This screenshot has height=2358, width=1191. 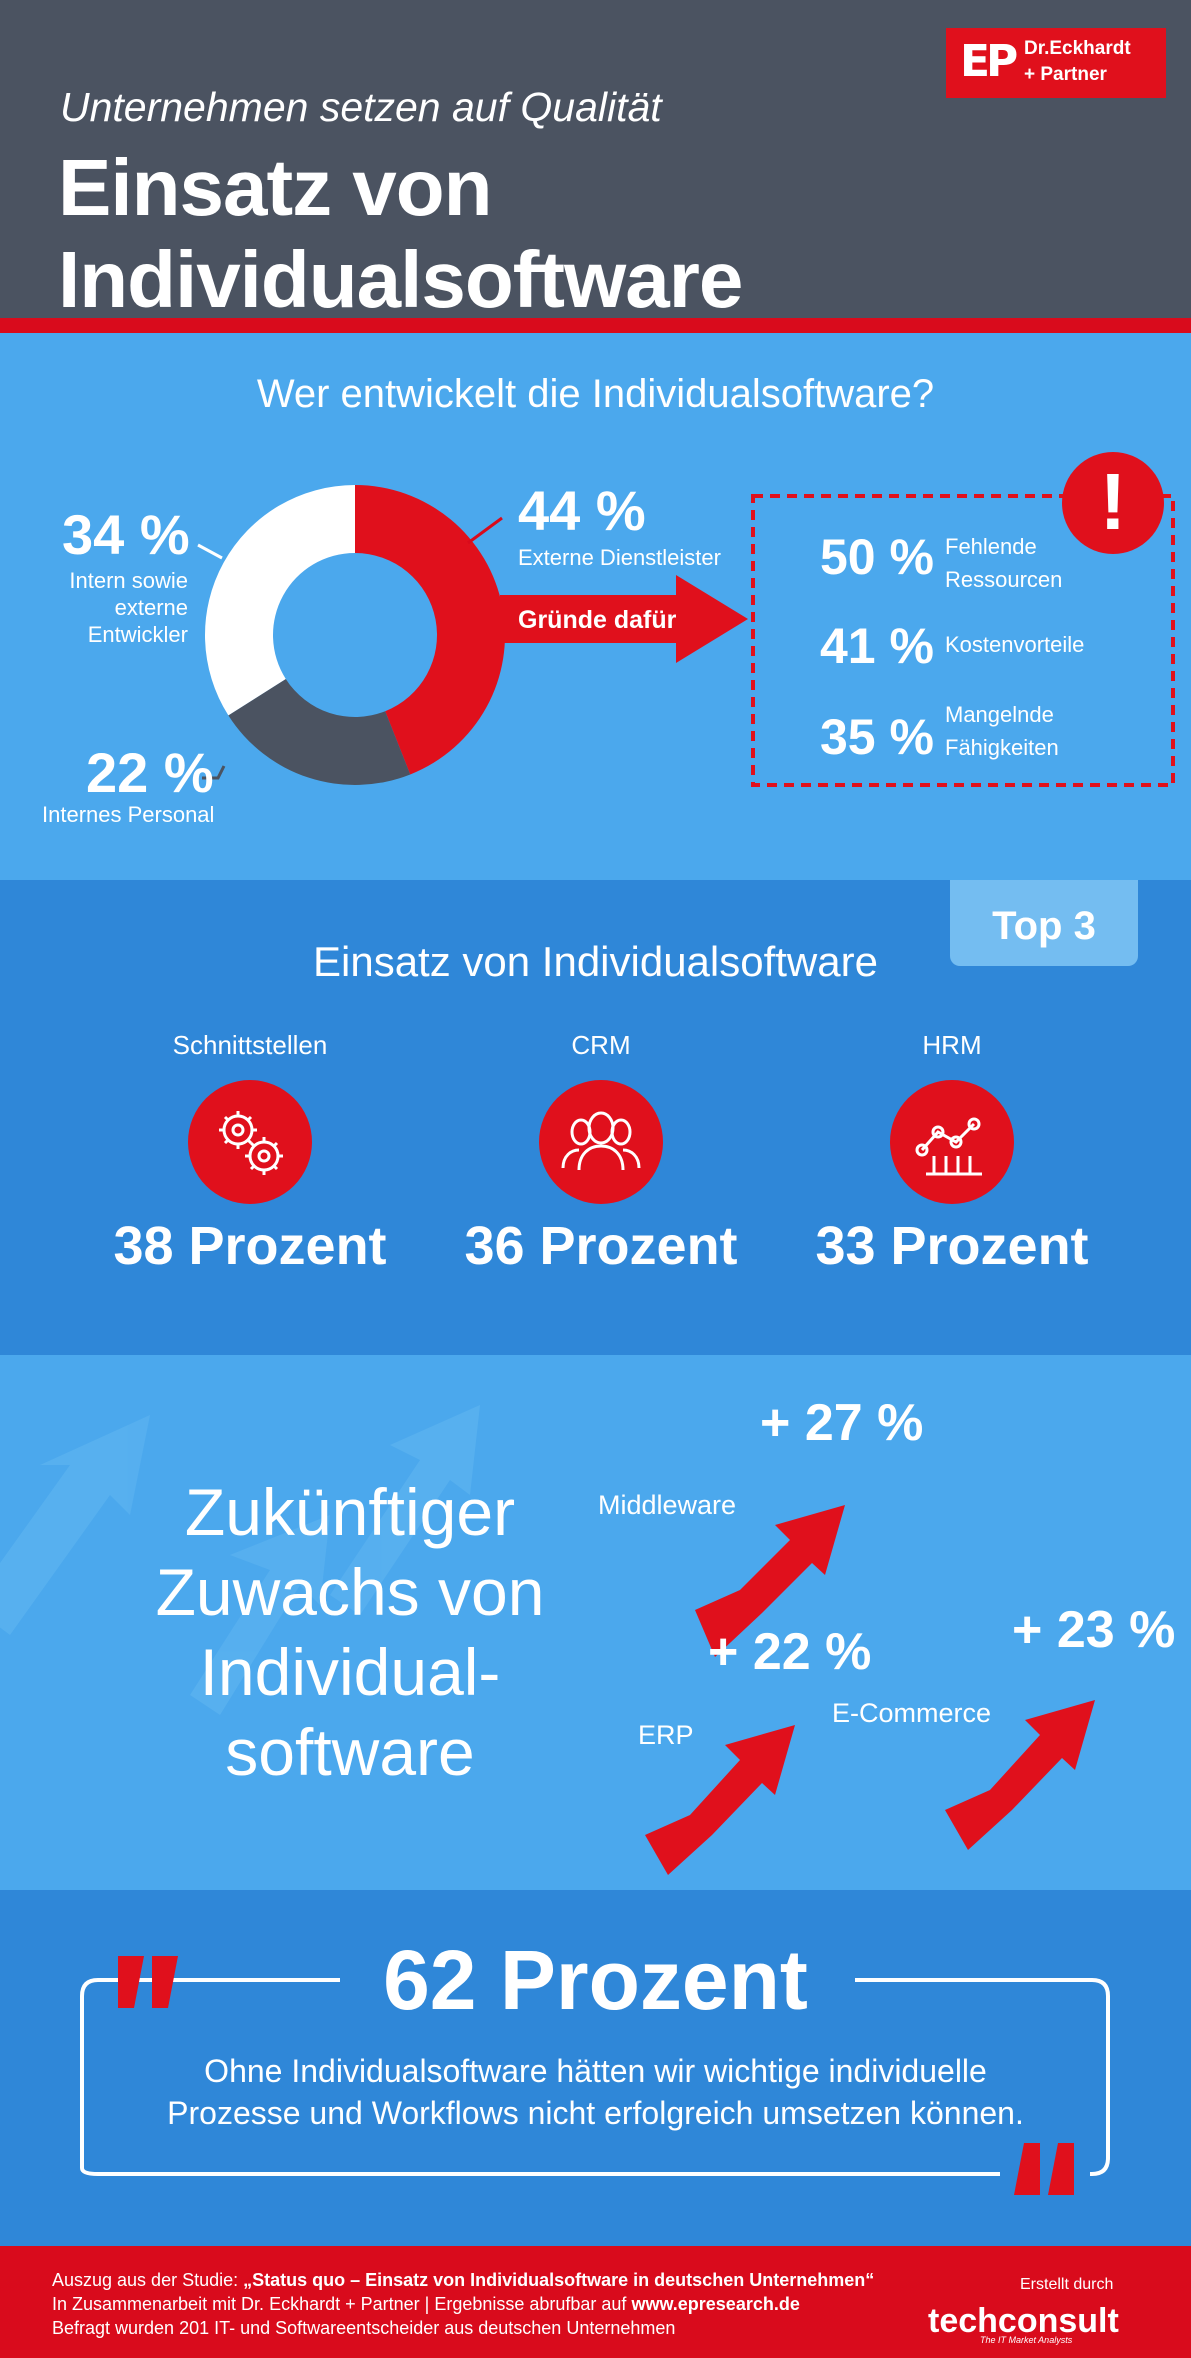 I want to click on top3-item-value: 38 Prozent, so click(x=250, y=1246).